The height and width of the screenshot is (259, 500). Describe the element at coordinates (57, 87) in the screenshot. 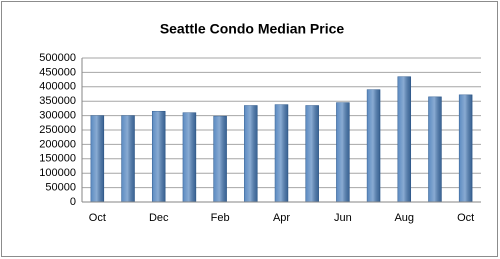

I see `y-tick-label: 400000` at that location.